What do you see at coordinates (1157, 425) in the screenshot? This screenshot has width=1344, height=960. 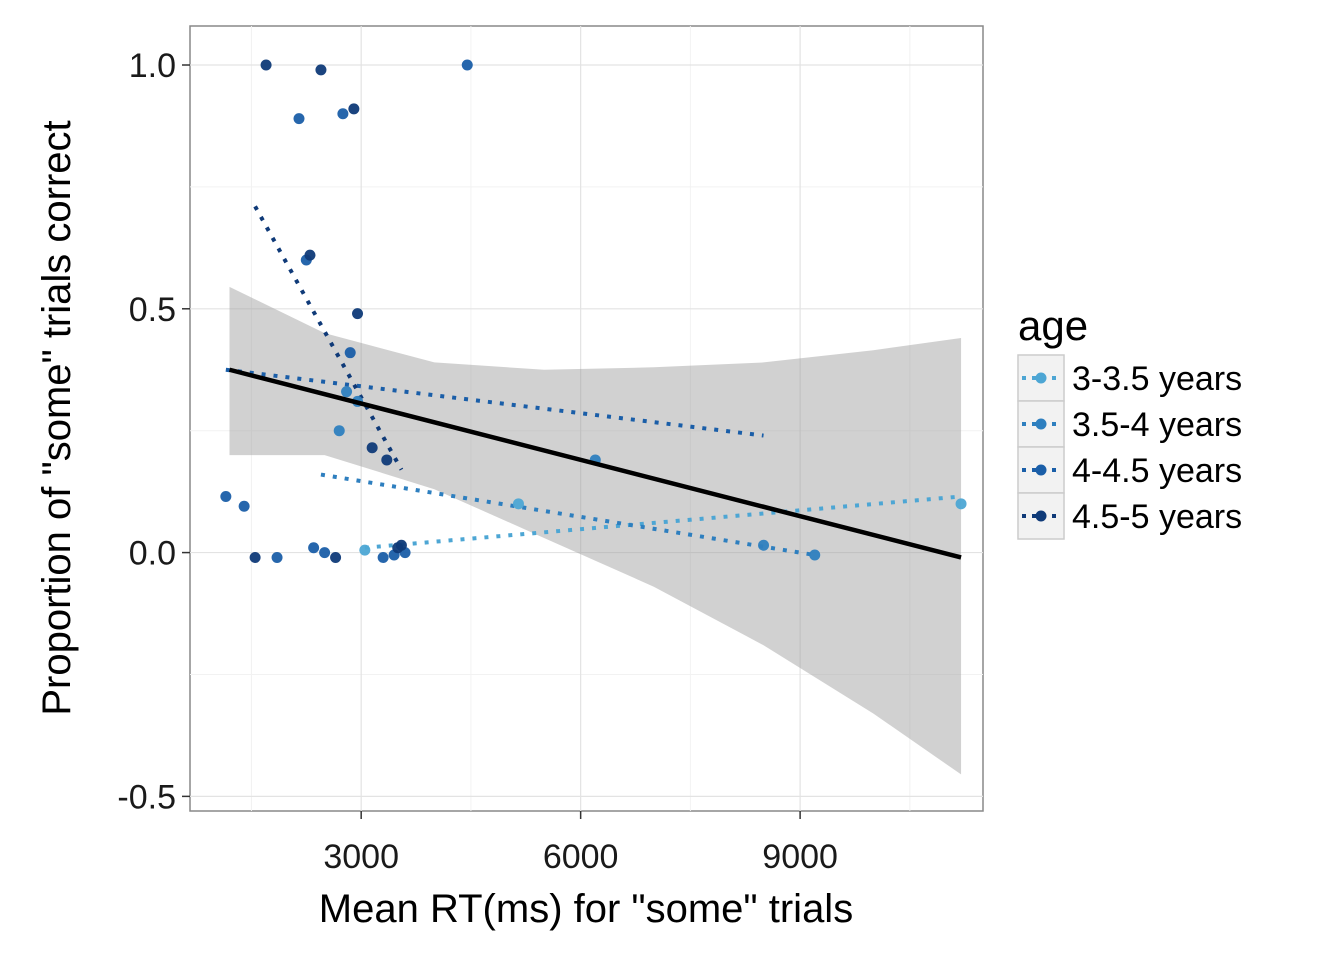 I see `legend-label: 3.5-4 years` at bounding box center [1157, 425].